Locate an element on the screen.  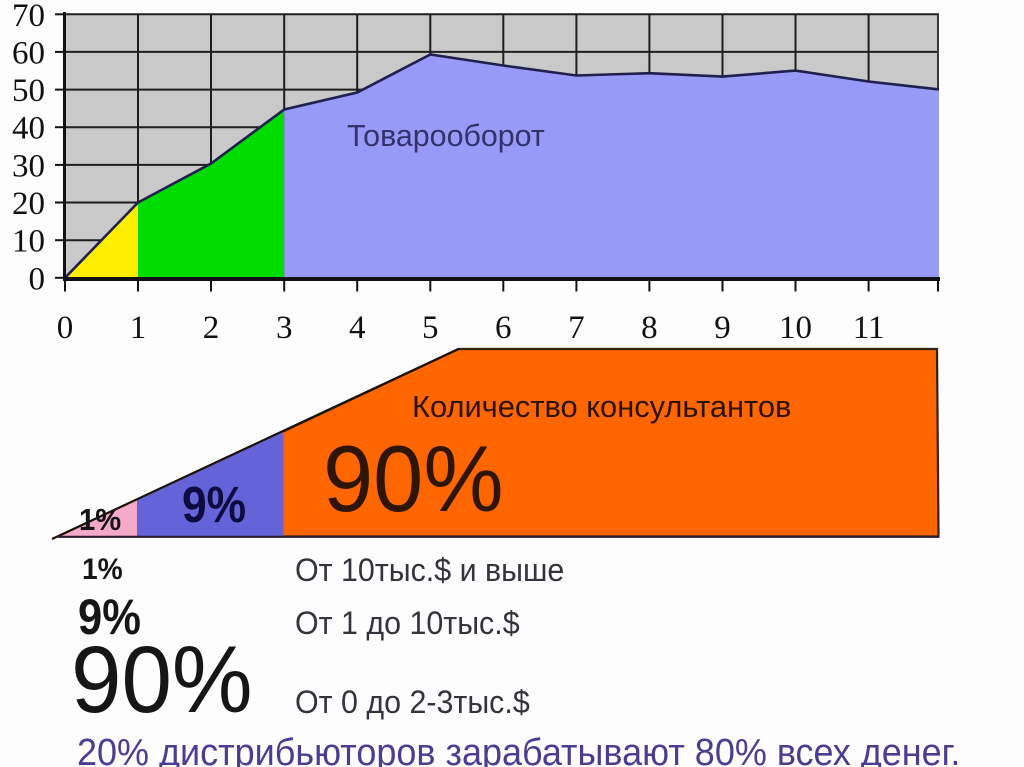
svg-text: 3 is located at coordinates (284, 328).